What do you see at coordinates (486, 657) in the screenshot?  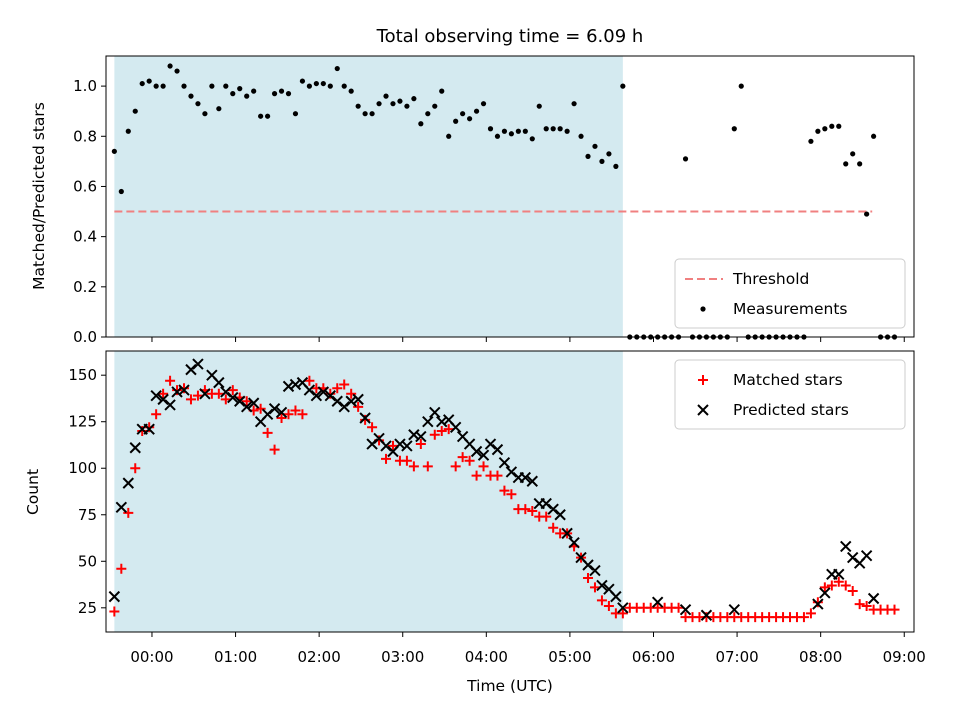 I see `x-tick-label: 04:00` at bounding box center [486, 657].